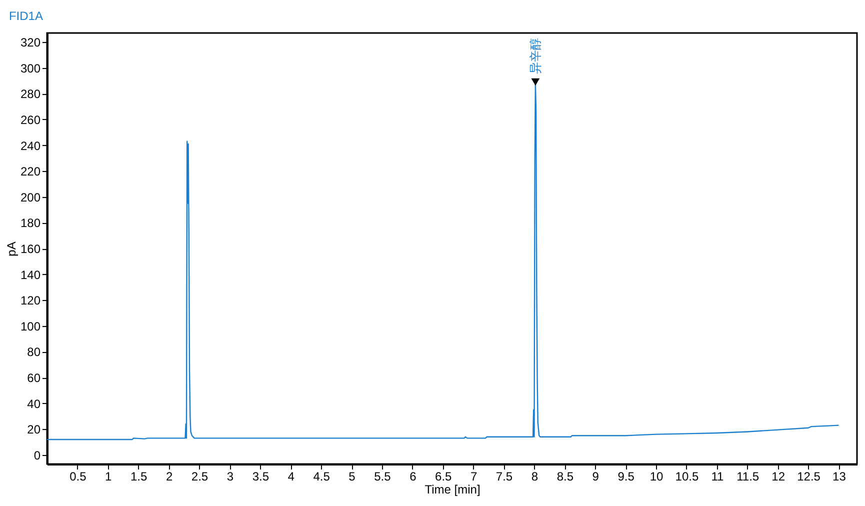  What do you see at coordinates (452, 489) in the screenshot?
I see `x-axis-title: Time [min]` at bounding box center [452, 489].